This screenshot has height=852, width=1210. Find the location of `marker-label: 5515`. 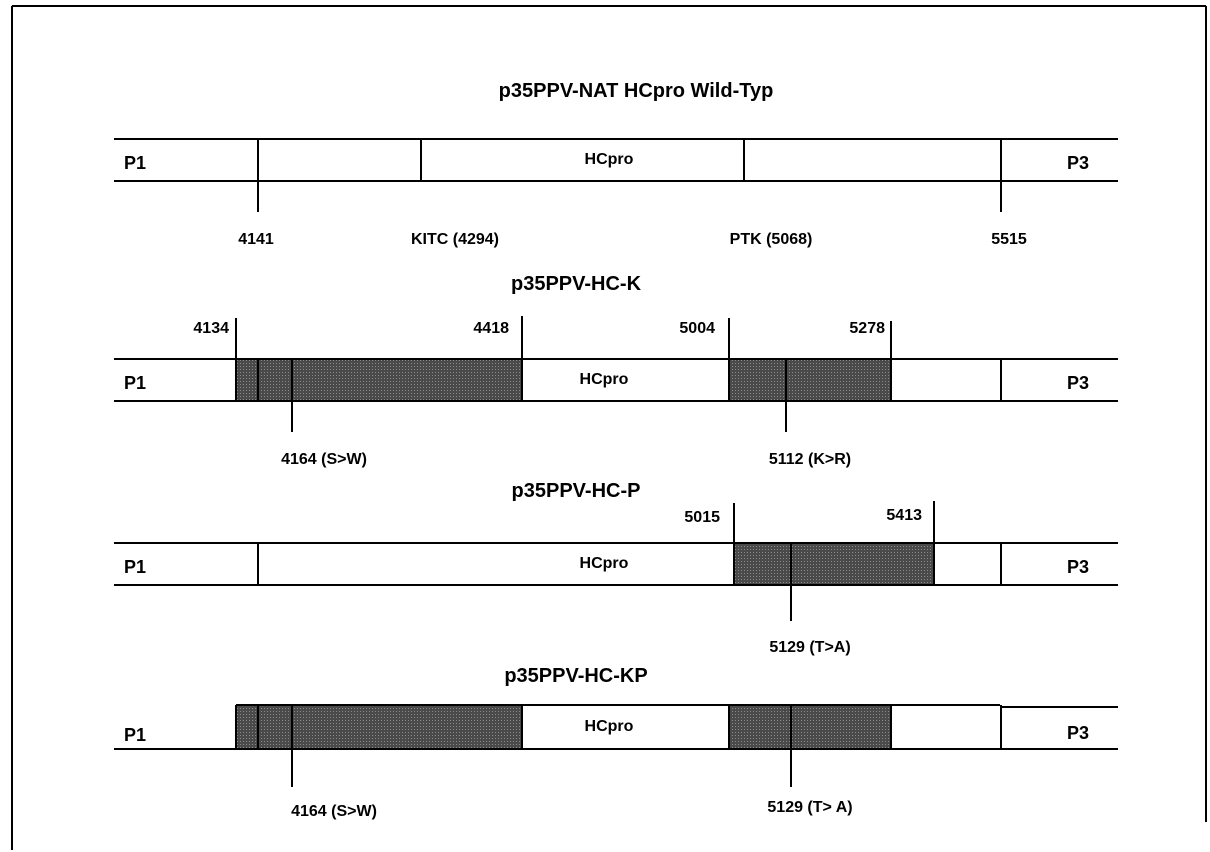

marker-label: 5515 is located at coordinates (1009, 239).